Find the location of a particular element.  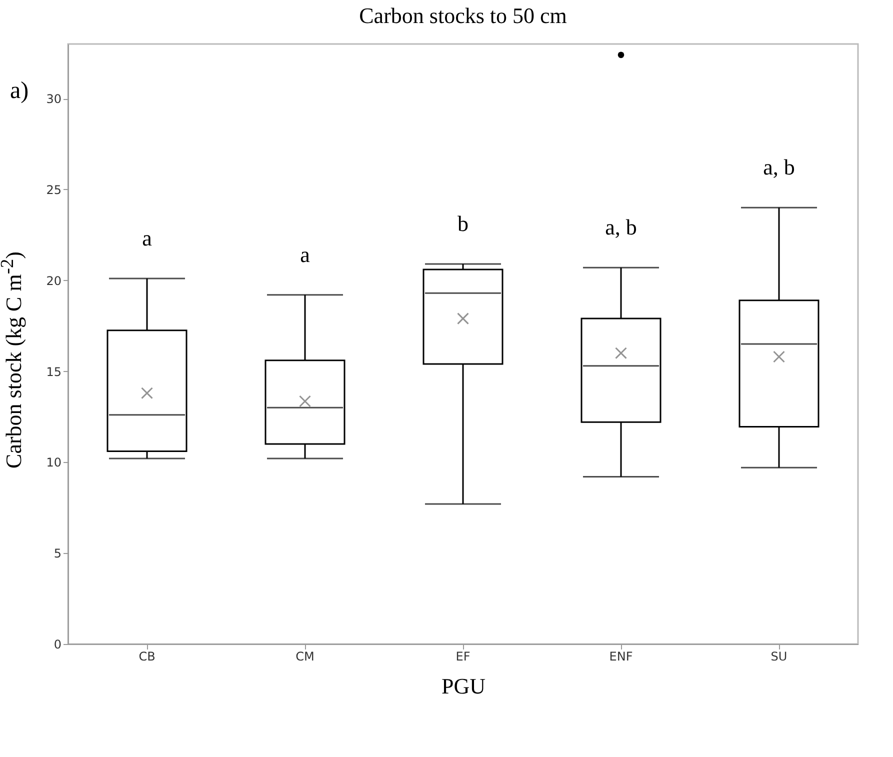

y-tick-label: 5 is located at coordinates (58, 553).